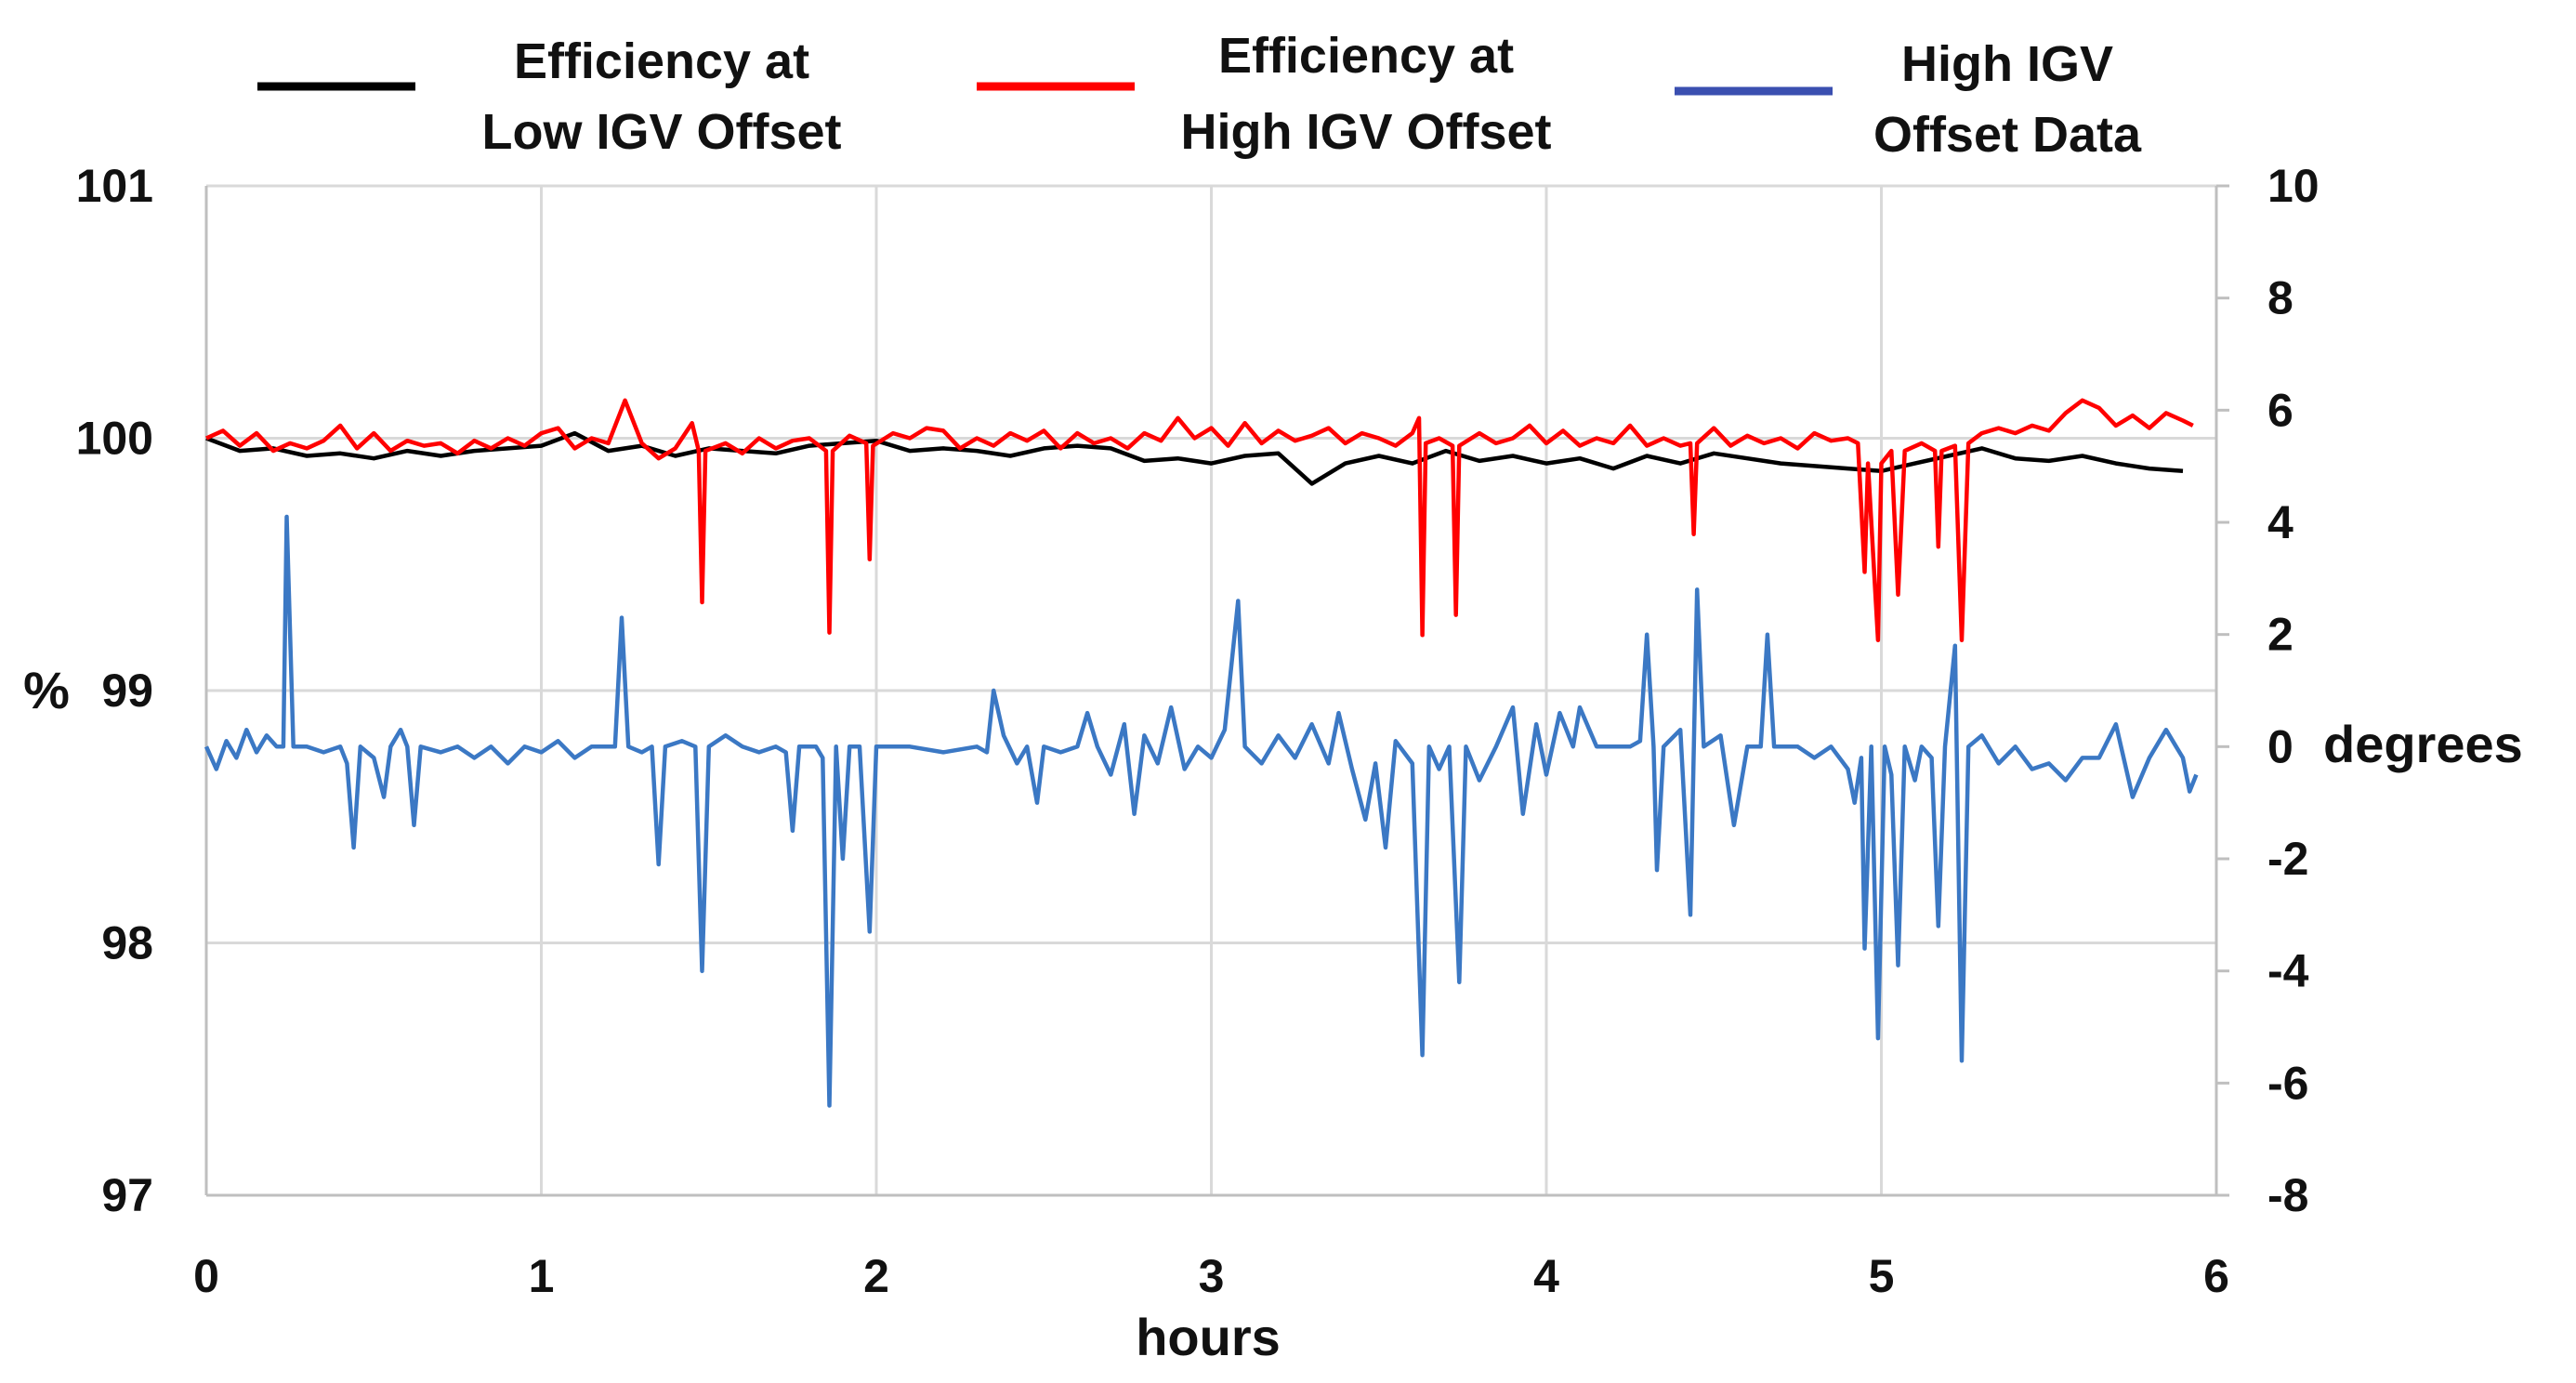 The width and height of the screenshot is (2576, 1383). Describe the element at coordinates (2287, 859) in the screenshot. I see `y-right-tick-label: -2` at that location.